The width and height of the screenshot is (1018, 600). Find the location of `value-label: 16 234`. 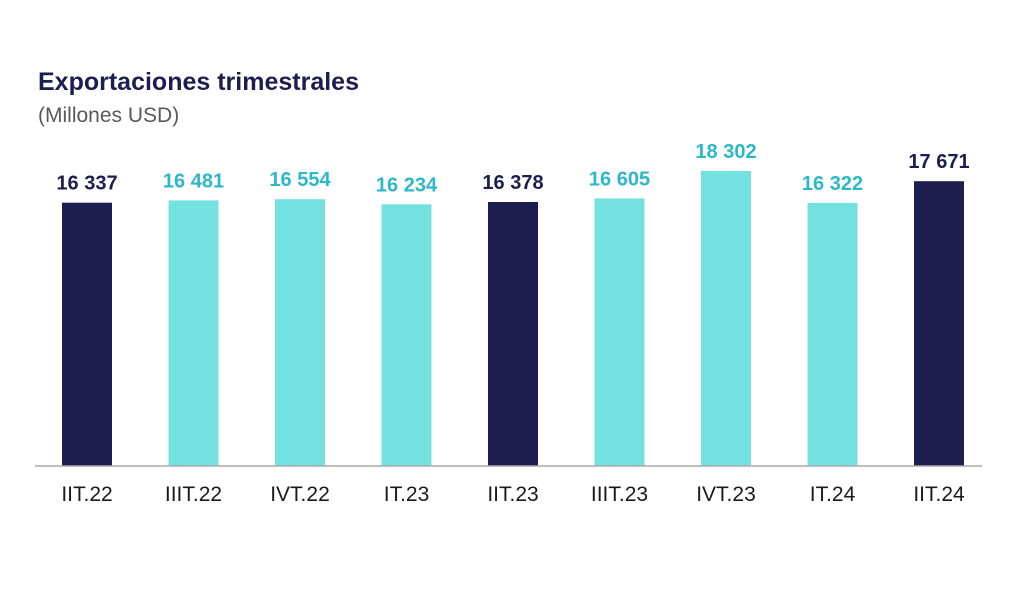

value-label: 16 234 is located at coordinates (407, 185).